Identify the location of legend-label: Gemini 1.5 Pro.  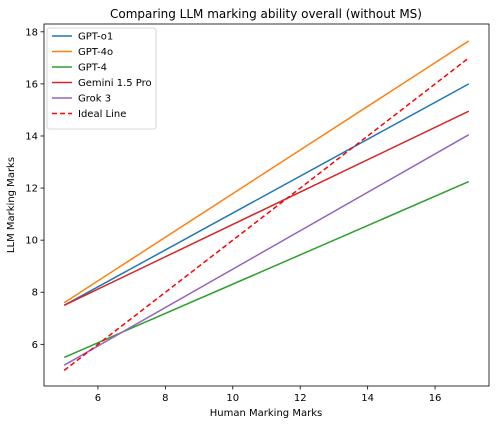
(115, 83).